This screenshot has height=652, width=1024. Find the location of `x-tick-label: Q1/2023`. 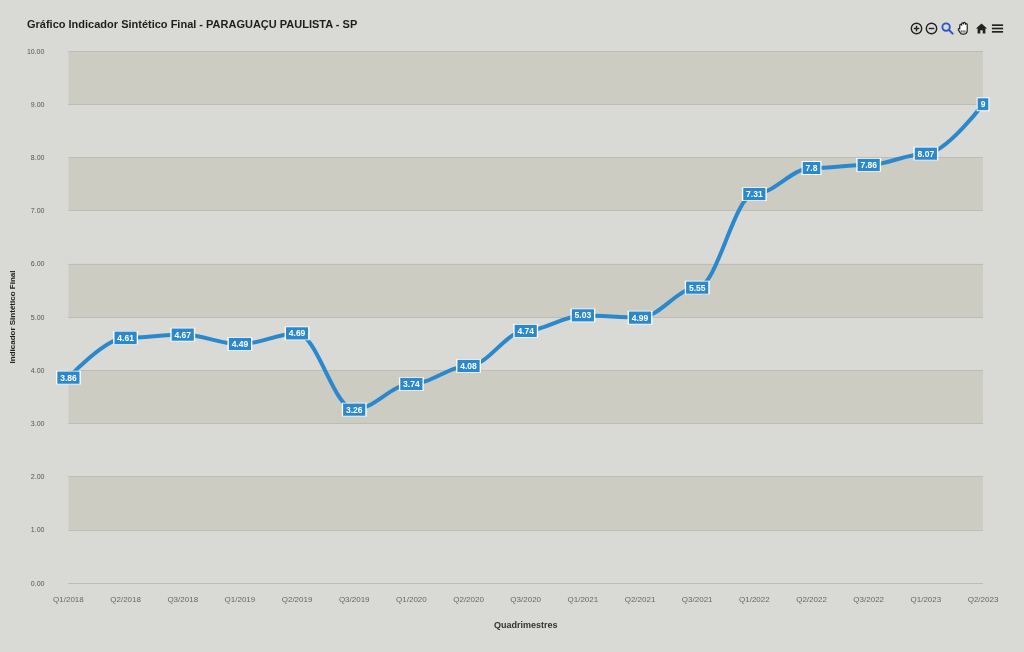

x-tick-label: Q1/2023 is located at coordinates (926, 599).